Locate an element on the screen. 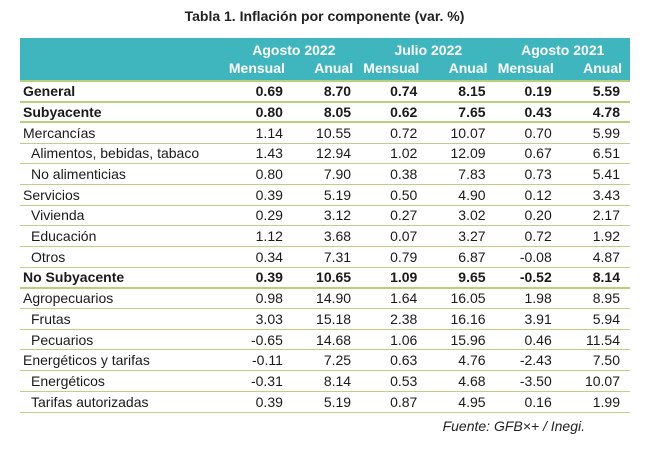 The width and height of the screenshot is (649, 454). cell-mensual: 0.70 is located at coordinates (538, 132).